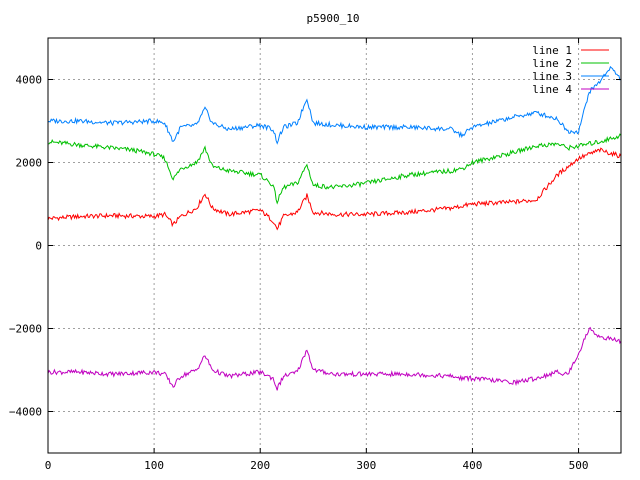  Describe the element at coordinates (154, 465) in the screenshot. I see `x-tick-label: 100` at that location.